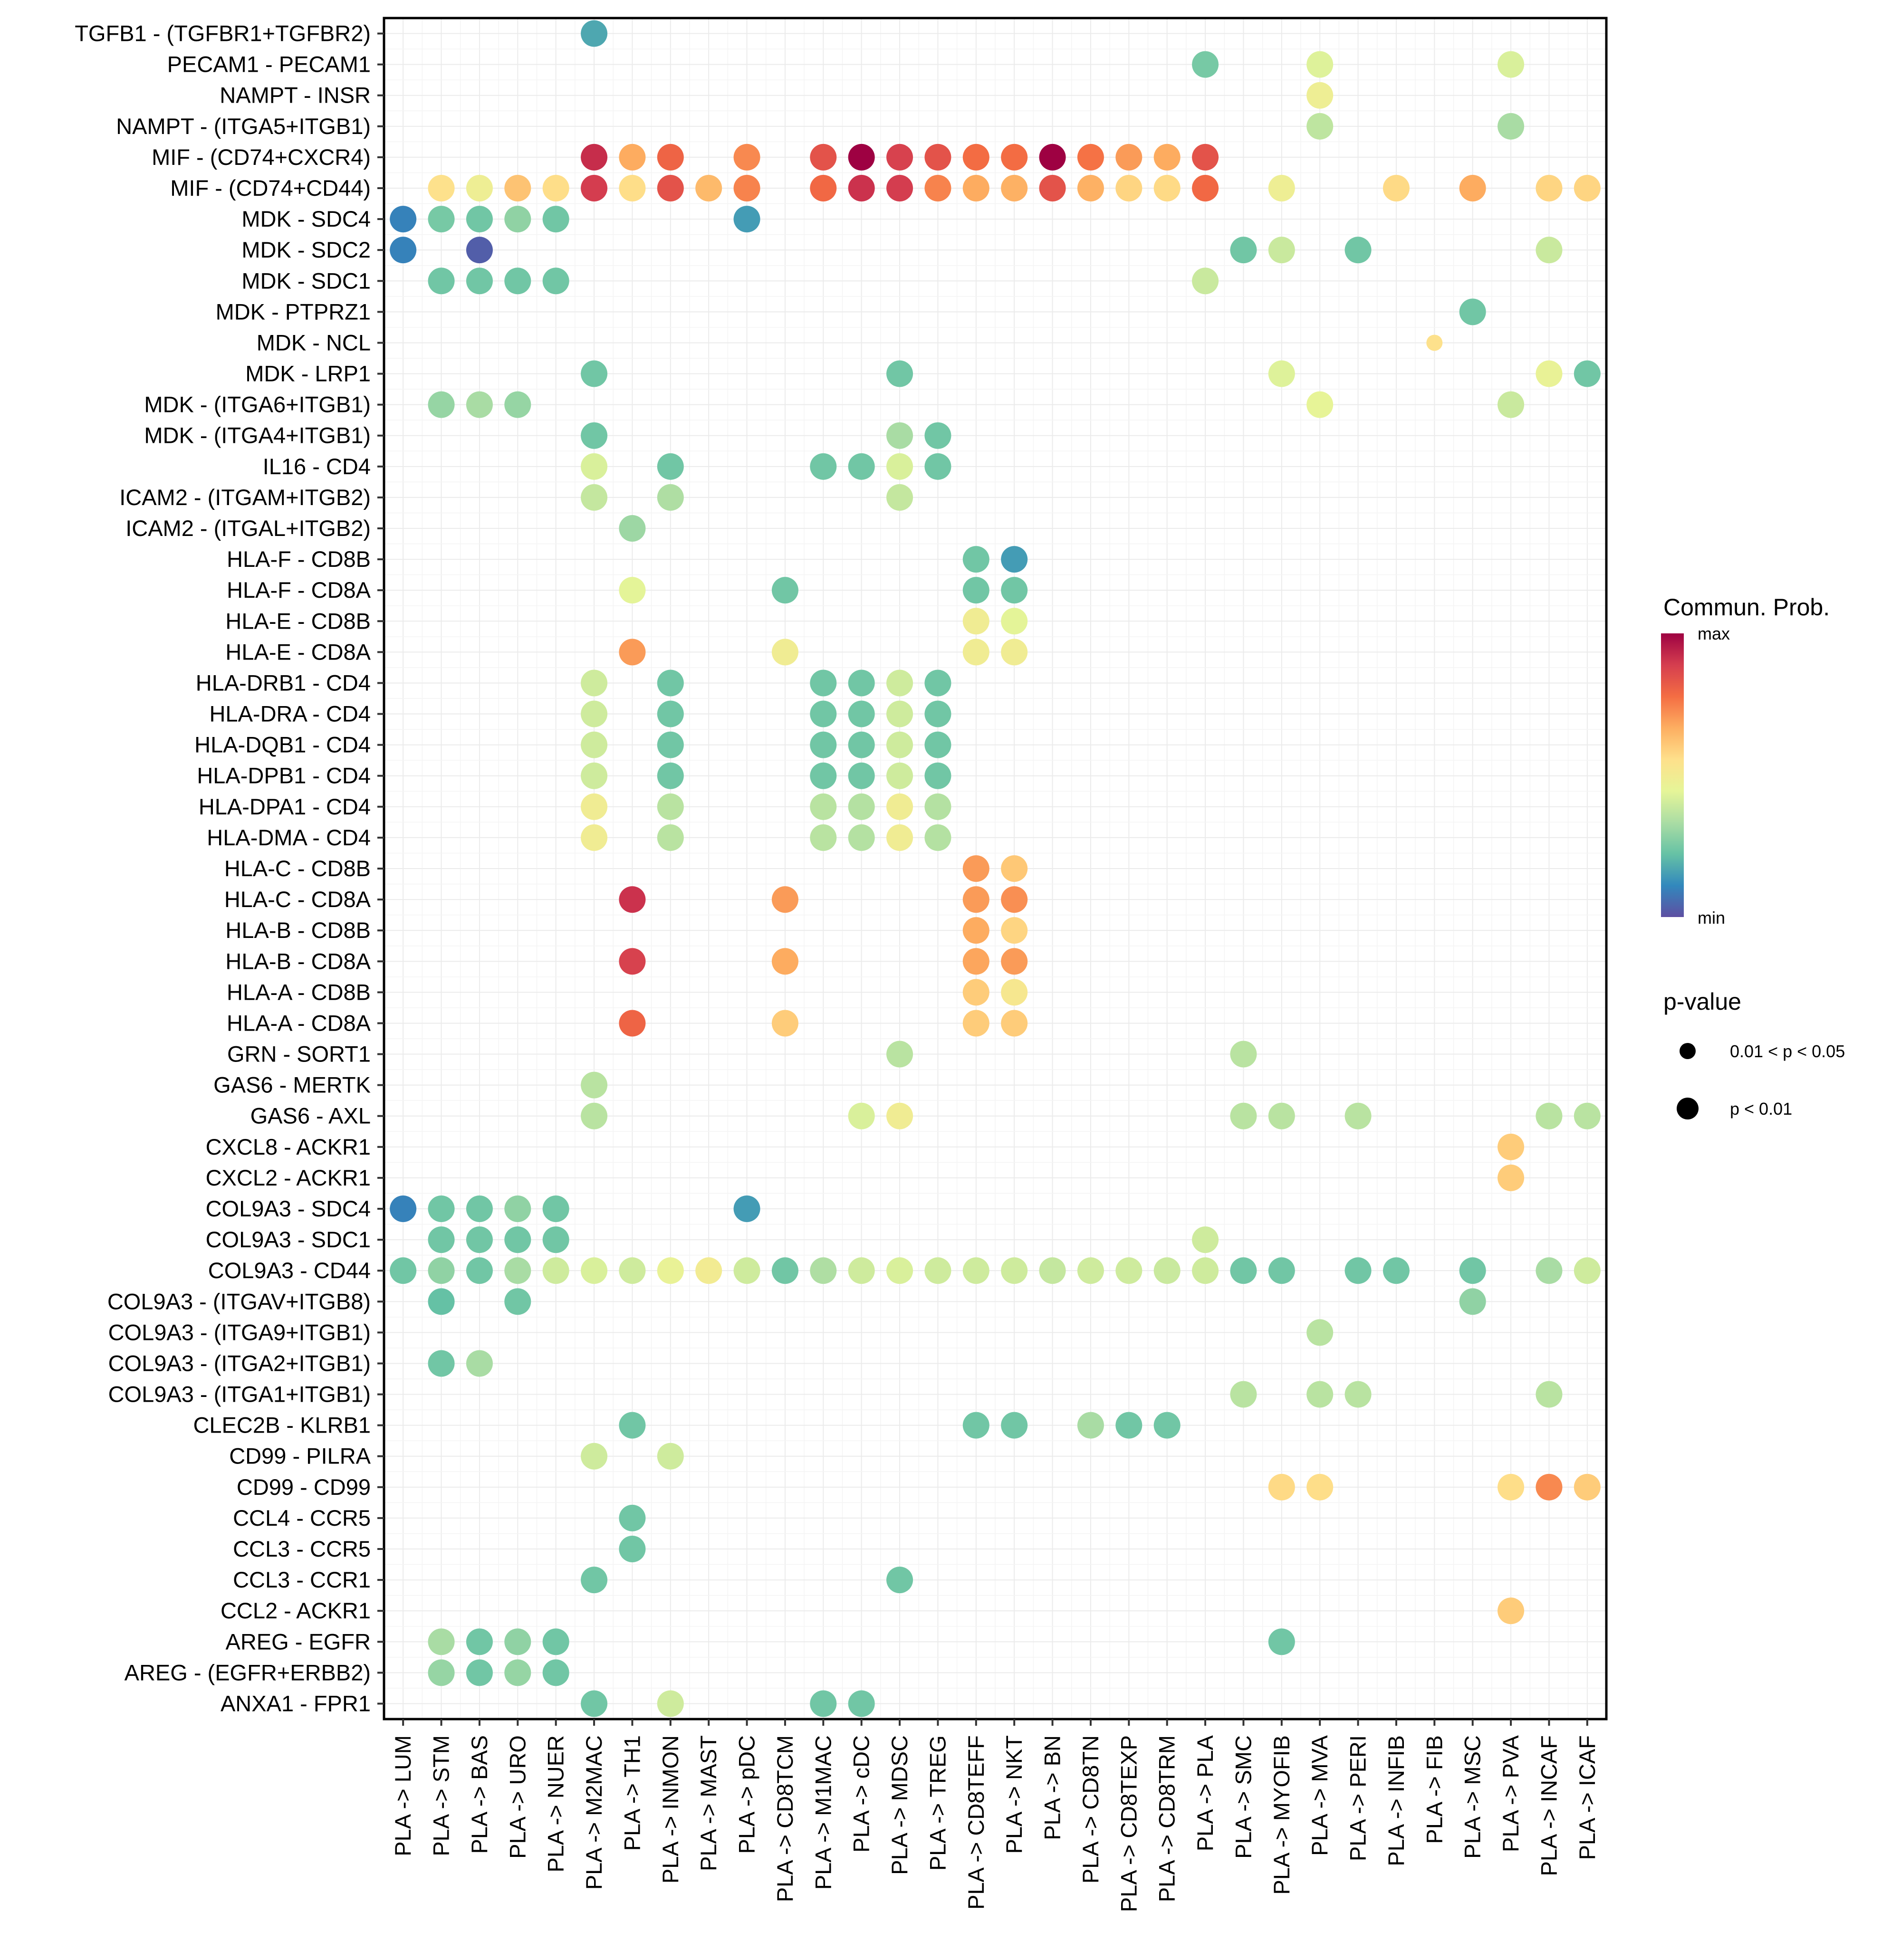 Image resolution: width=1901 pixels, height=1960 pixels. What do you see at coordinates (290, 714) in the screenshot?
I see `y-tick-label: HLA-DRA - CD4` at bounding box center [290, 714].